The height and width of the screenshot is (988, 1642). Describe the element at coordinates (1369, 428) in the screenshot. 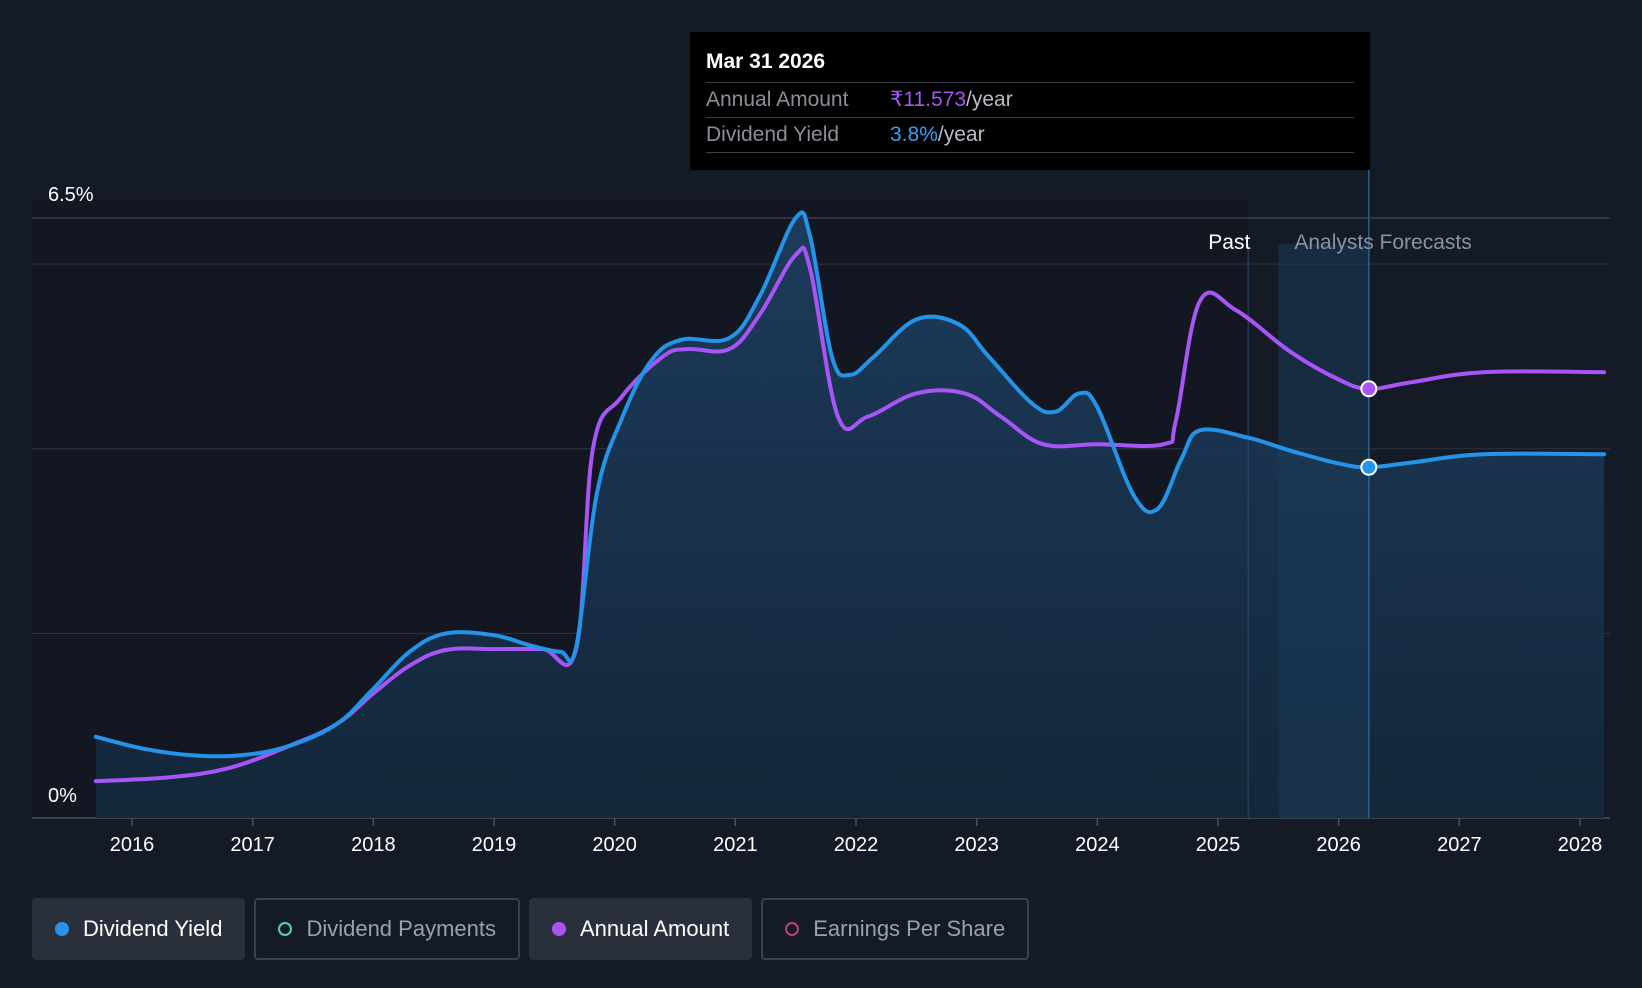

I see `highlight-markers` at that location.